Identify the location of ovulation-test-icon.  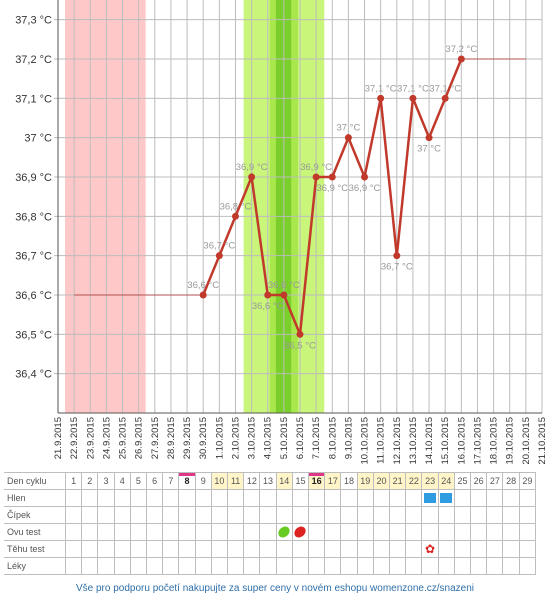
(284, 532).